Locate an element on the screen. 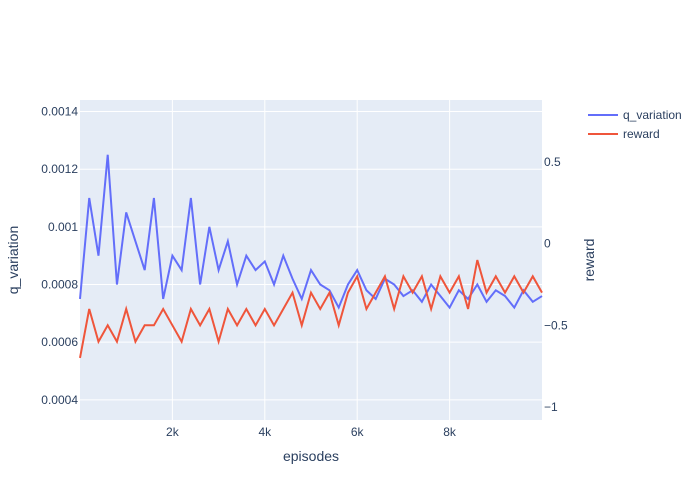 The width and height of the screenshot is (700, 500). legend-label-reward: reward is located at coordinates (641, 134).